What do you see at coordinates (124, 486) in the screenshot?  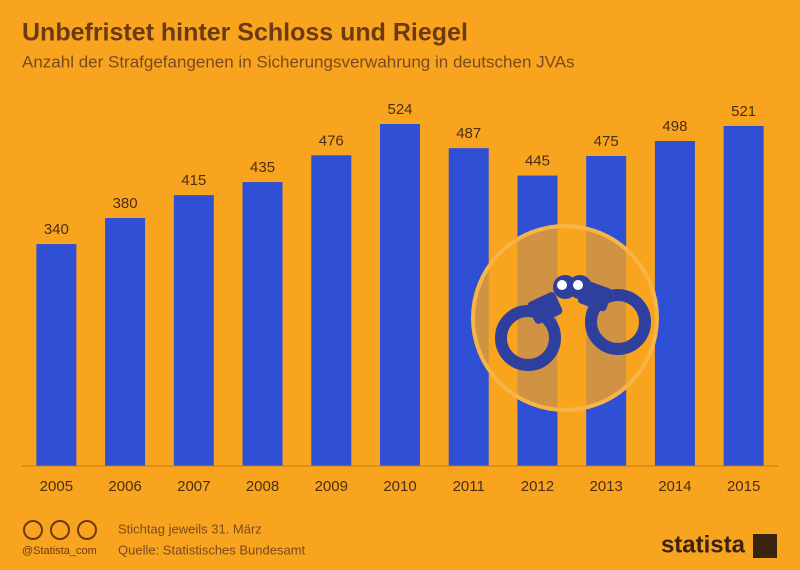 I see `x-tick-label: 2006` at bounding box center [124, 486].